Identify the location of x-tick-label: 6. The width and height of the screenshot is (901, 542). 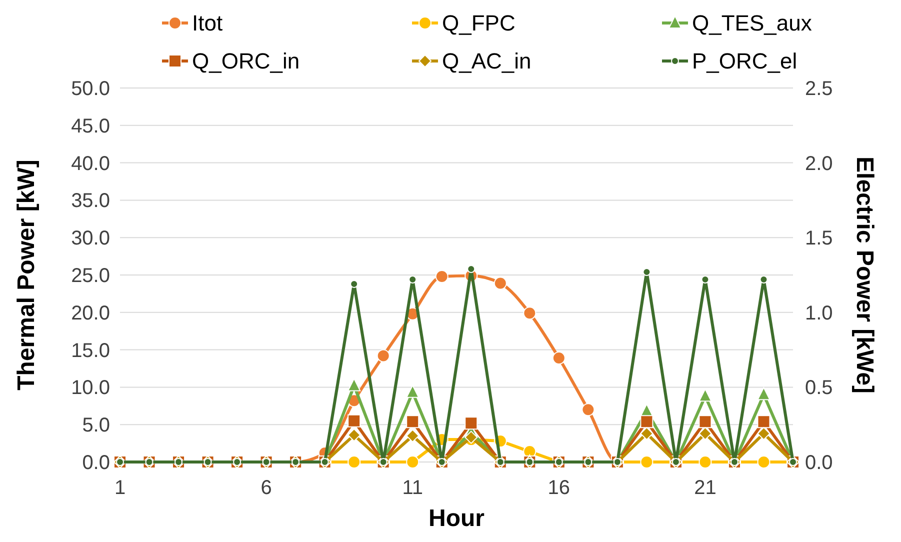
(266, 488).